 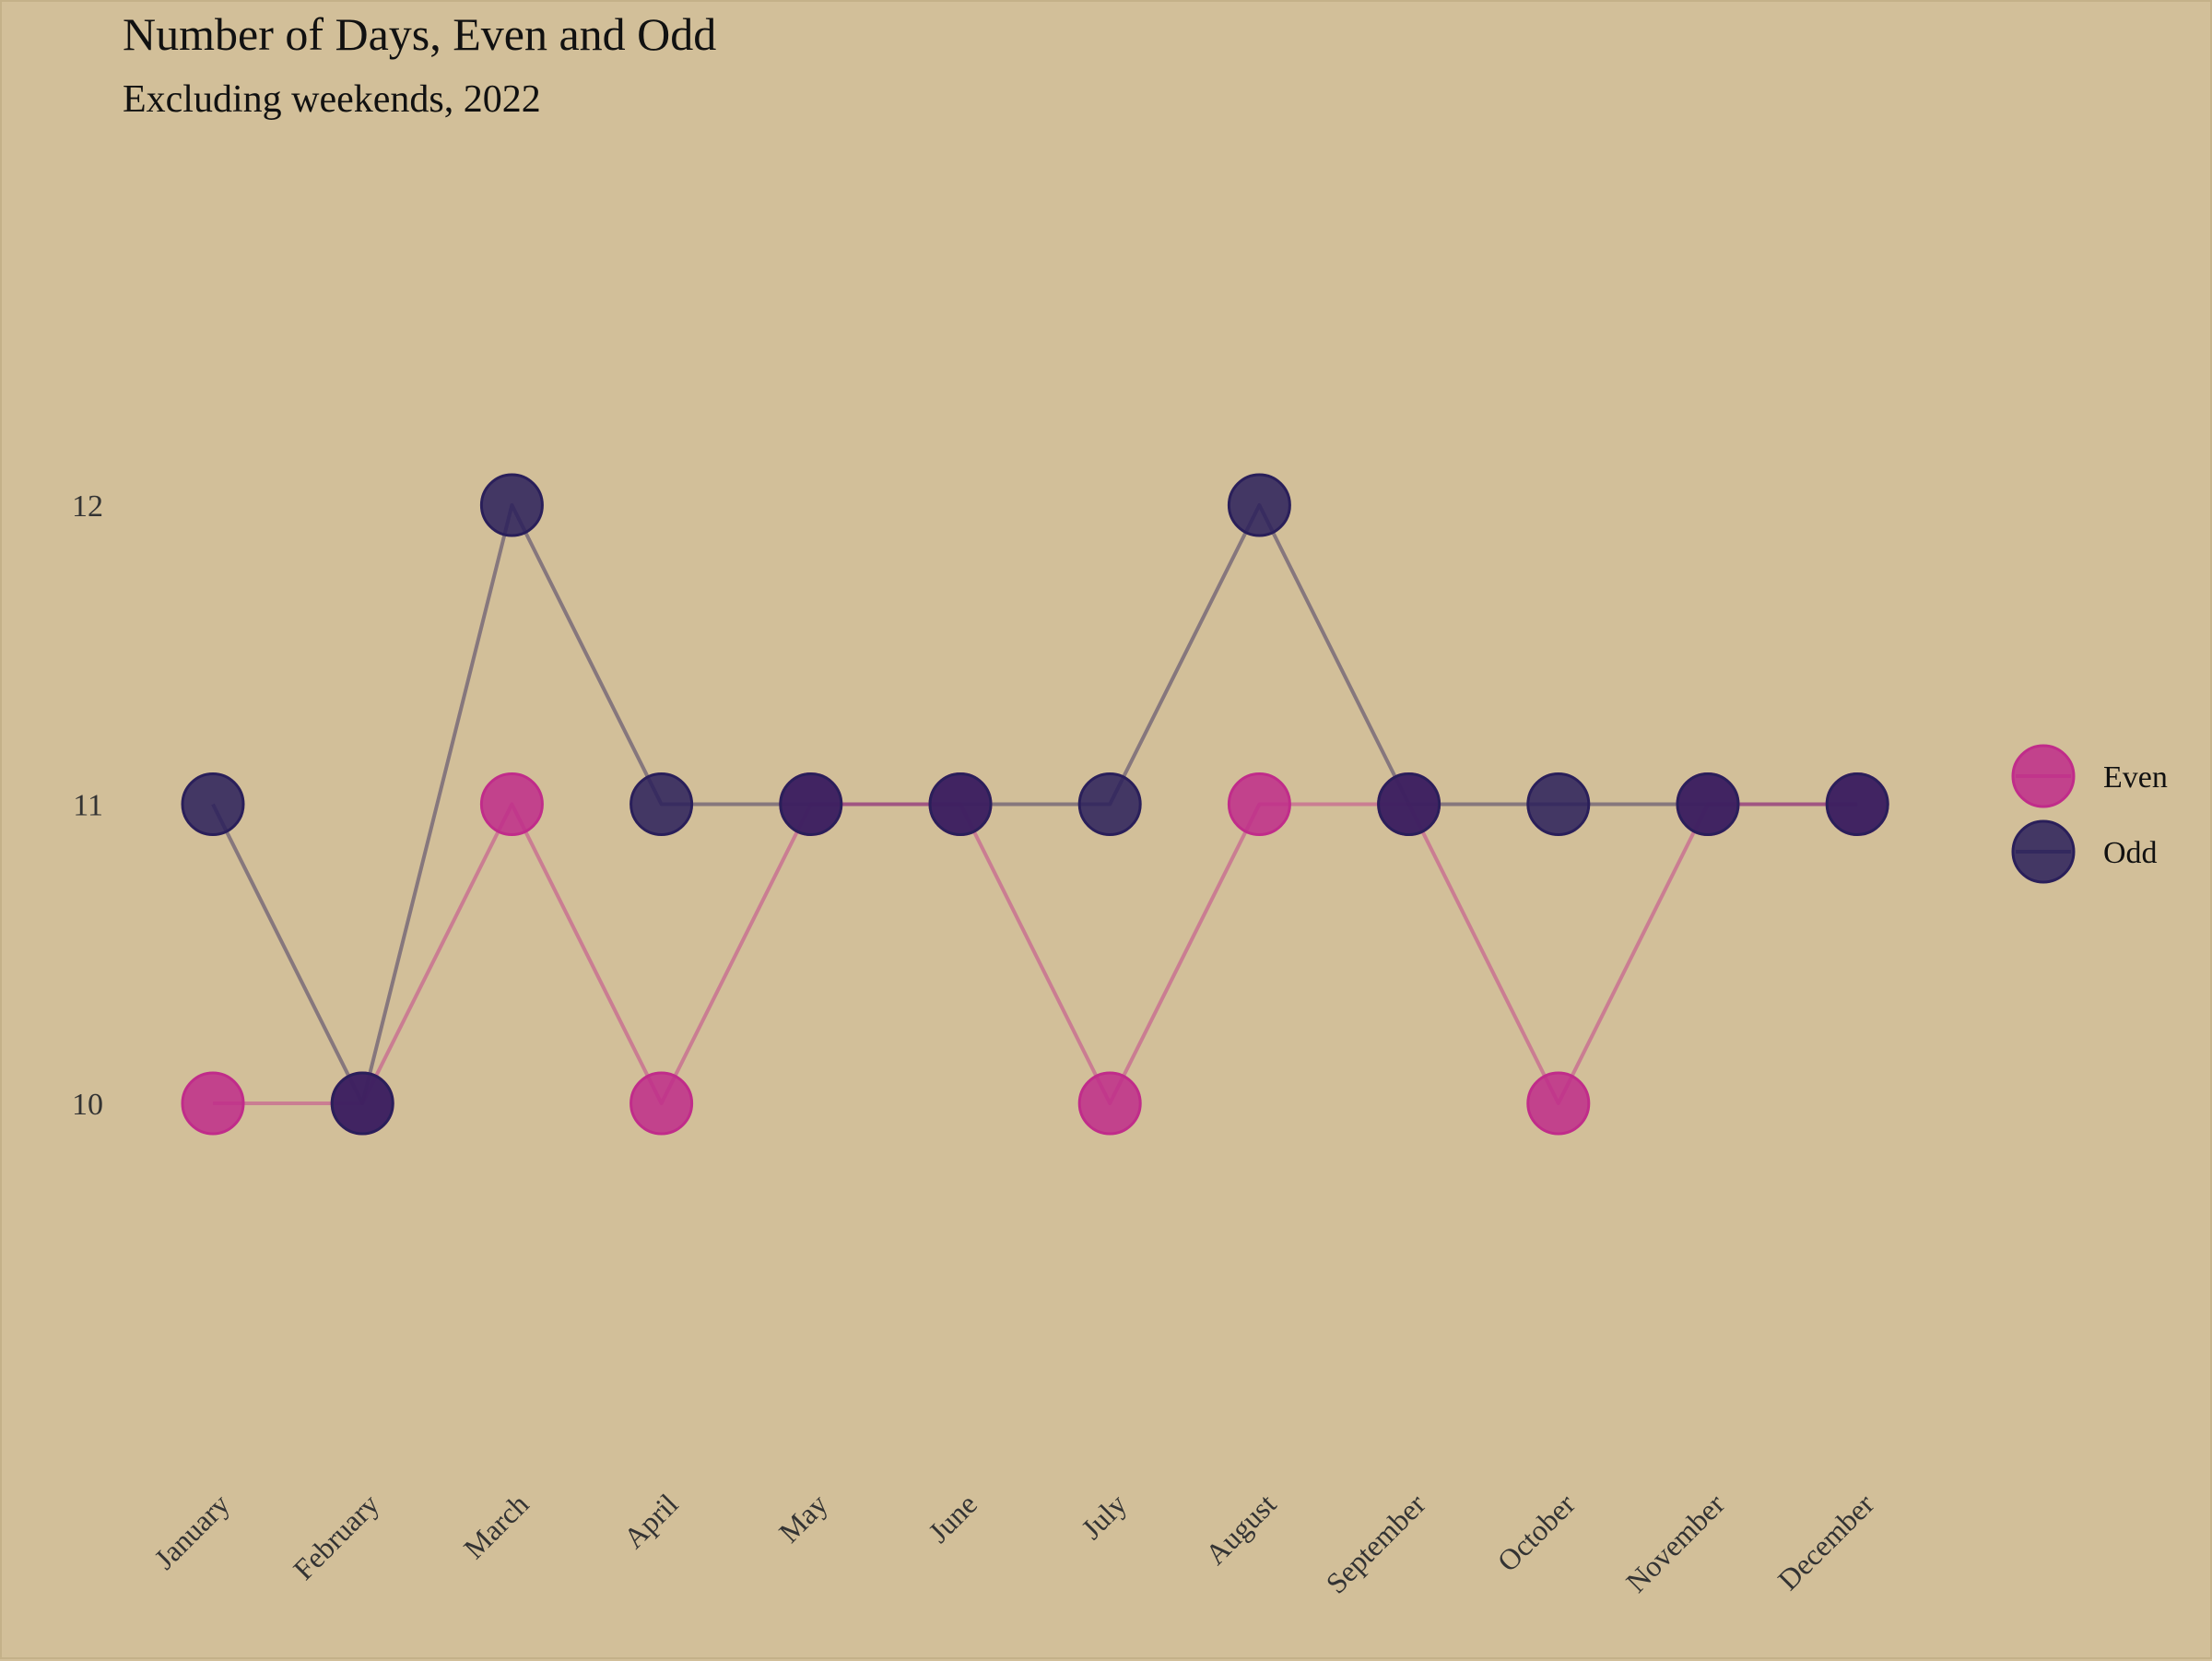 What do you see at coordinates (496, 1526) in the screenshot?
I see `x-tick-label-march: March` at bounding box center [496, 1526].